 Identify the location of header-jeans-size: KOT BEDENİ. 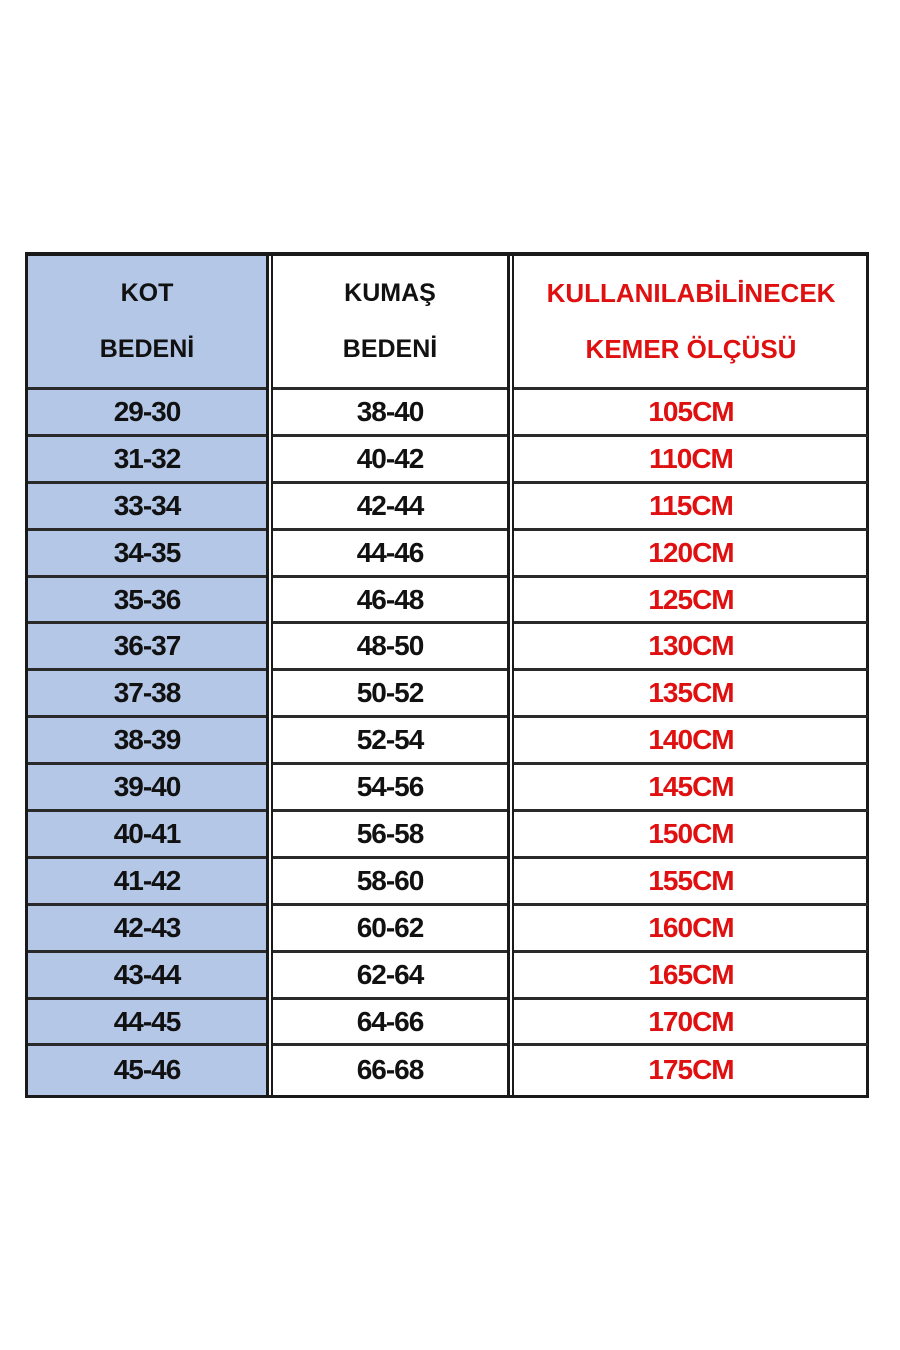
(147, 323).